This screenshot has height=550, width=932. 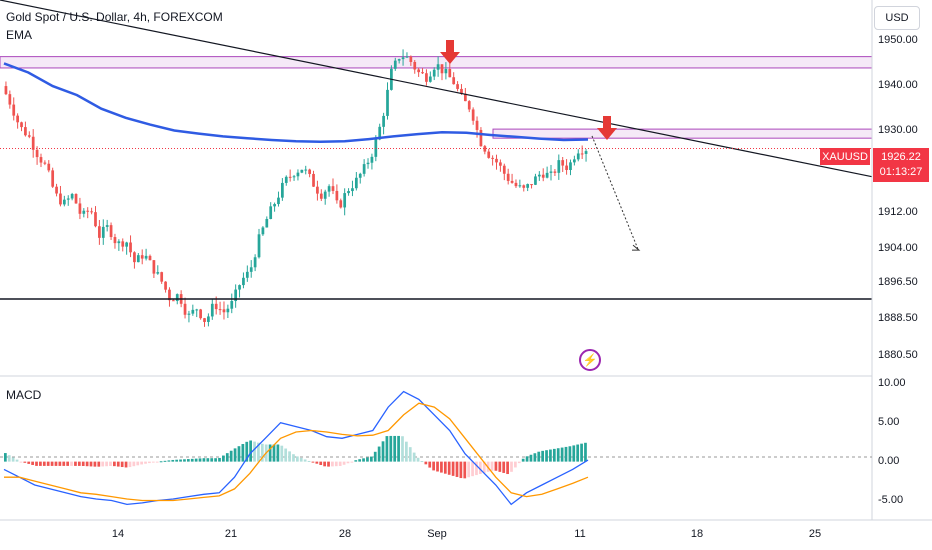 I want to click on price-tick-label: 1912.00, so click(x=898, y=211).